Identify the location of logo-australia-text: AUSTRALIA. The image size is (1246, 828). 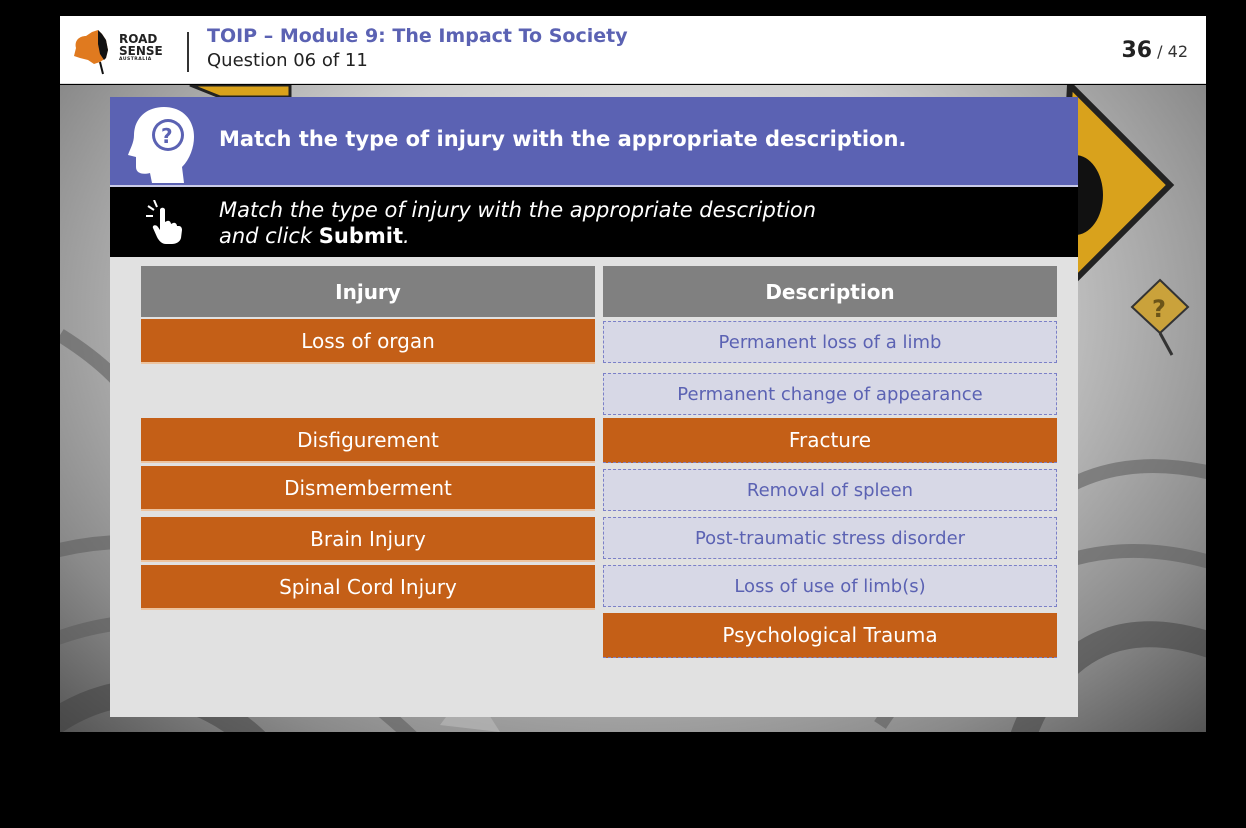
(135, 59).